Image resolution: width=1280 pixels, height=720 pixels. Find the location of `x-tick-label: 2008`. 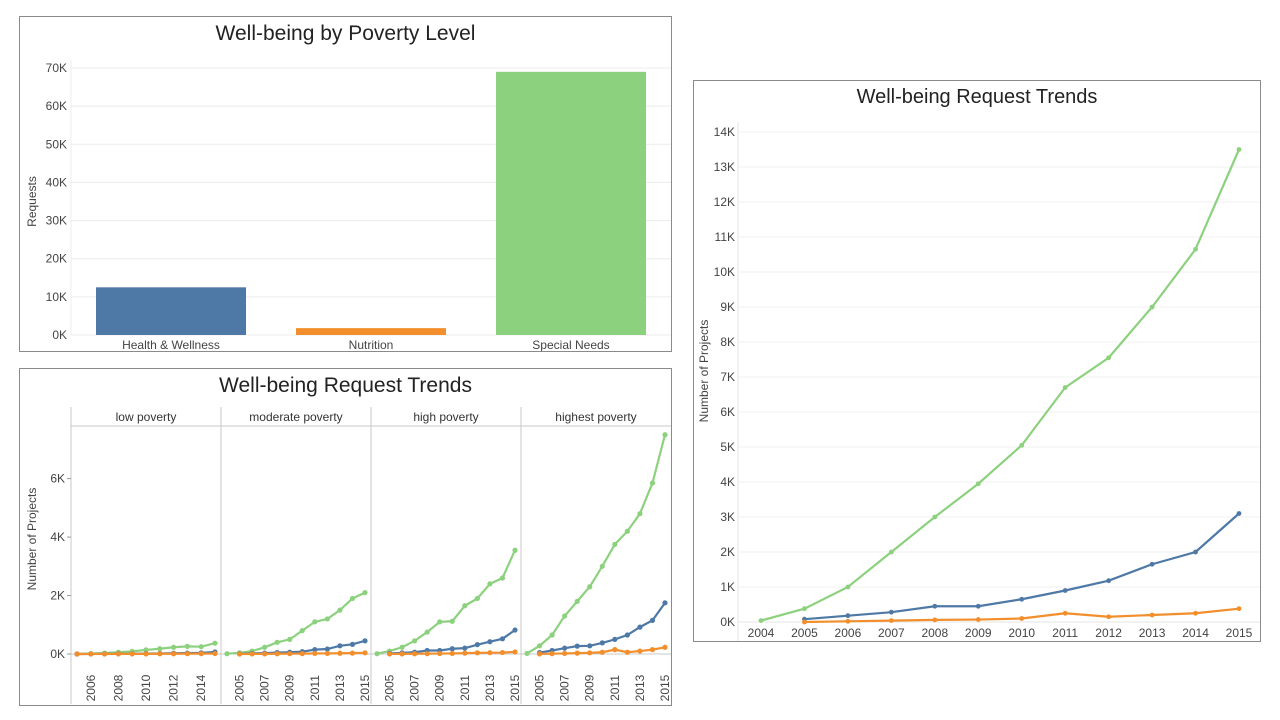

x-tick-label: 2008 is located at coordinates (118, 687).